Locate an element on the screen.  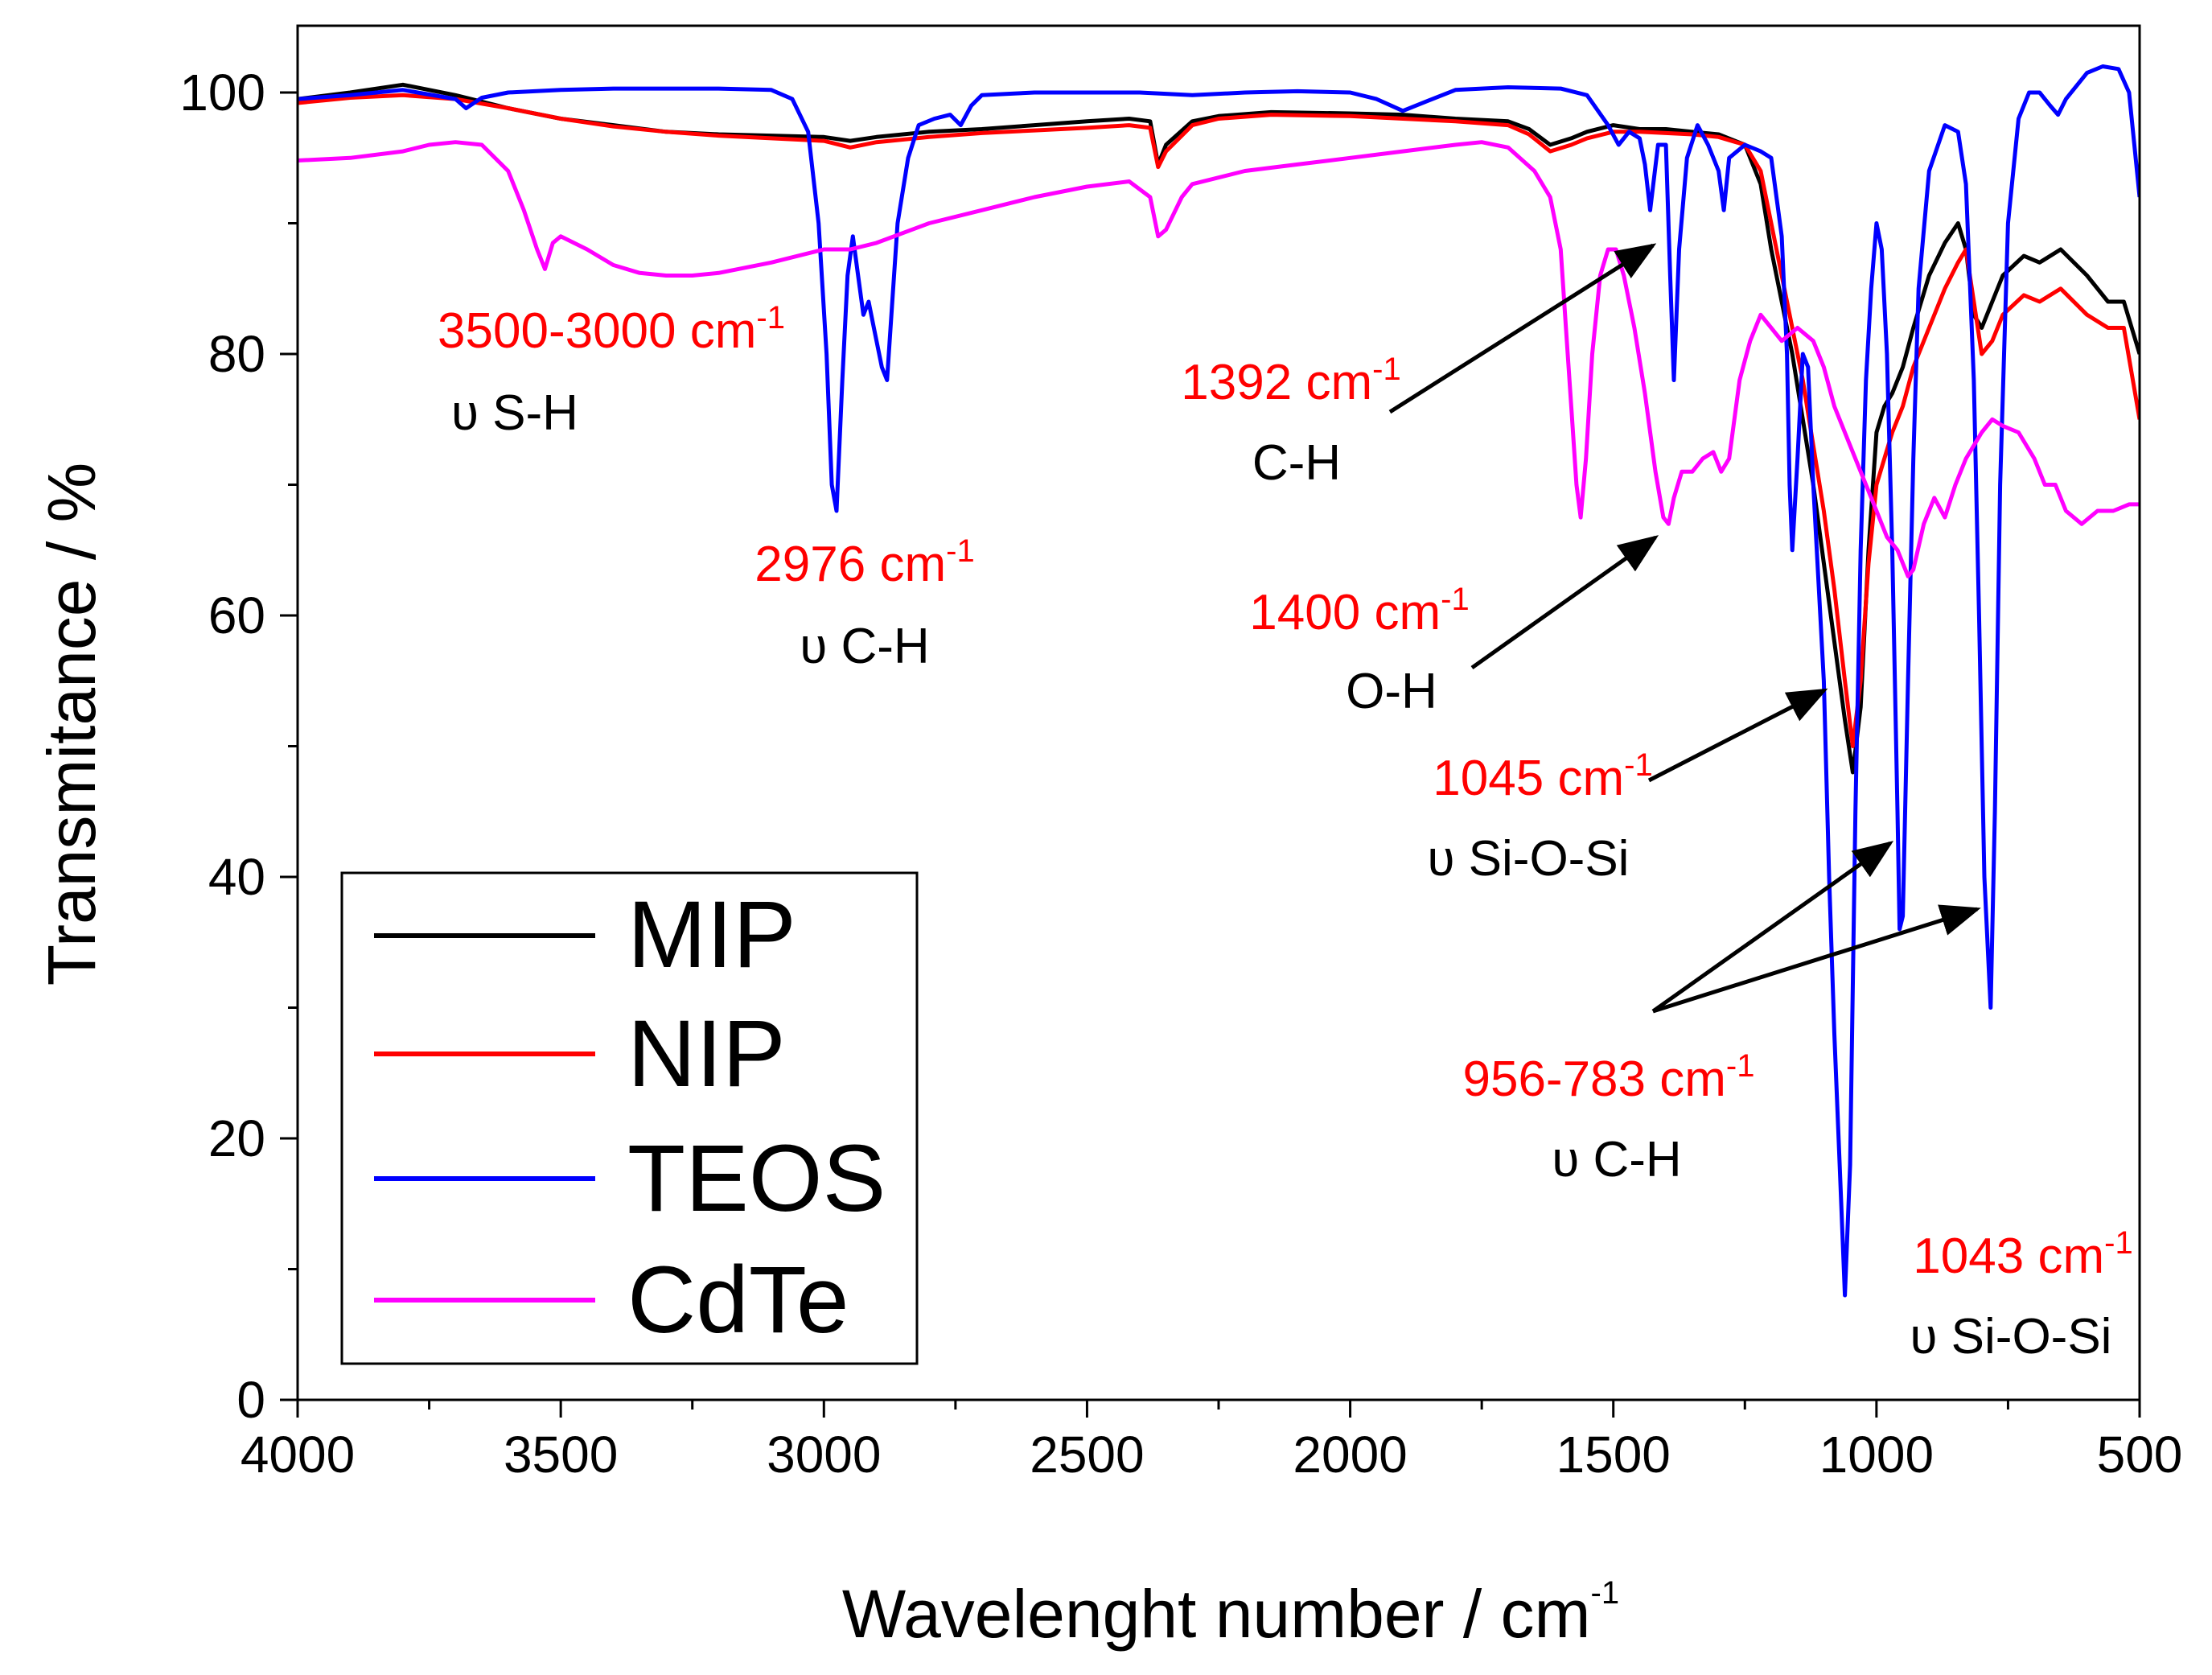
y-axis-title: Transmitance / % is located at coordinates (71, 724).